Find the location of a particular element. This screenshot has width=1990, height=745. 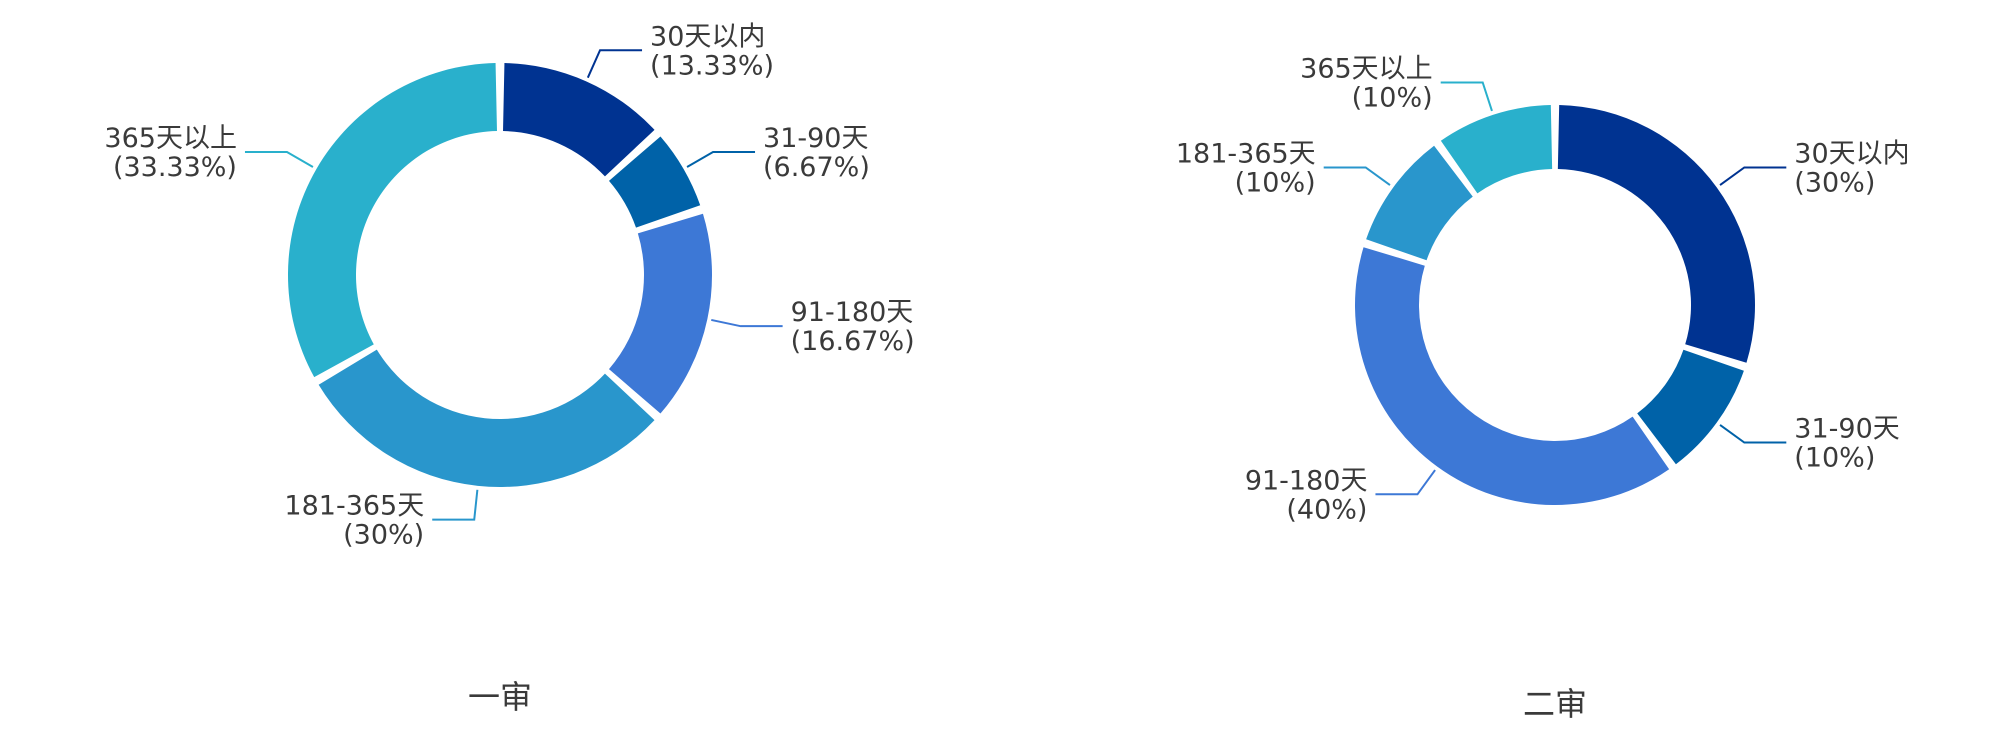

slice-percent-label: (13.33%) is located at coordinates (712, 65).